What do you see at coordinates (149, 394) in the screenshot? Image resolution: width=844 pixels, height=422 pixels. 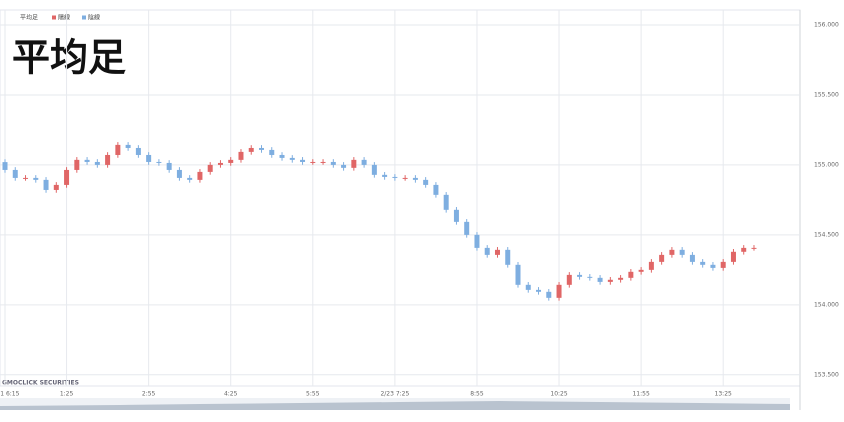 I see `x-tick-label: 2:55` at bounding box center [149, 394].